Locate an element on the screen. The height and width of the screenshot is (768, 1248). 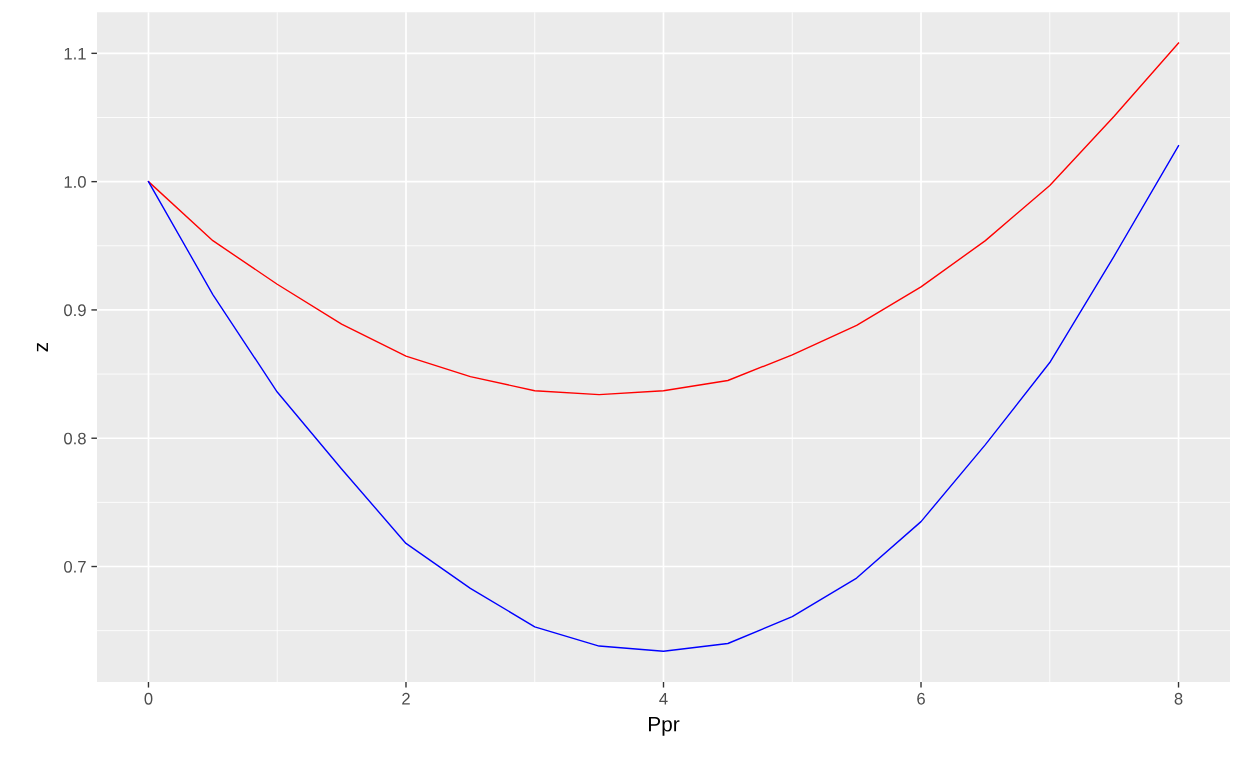
y-tick-label: 1.0 is located at coordinates (75, 182).